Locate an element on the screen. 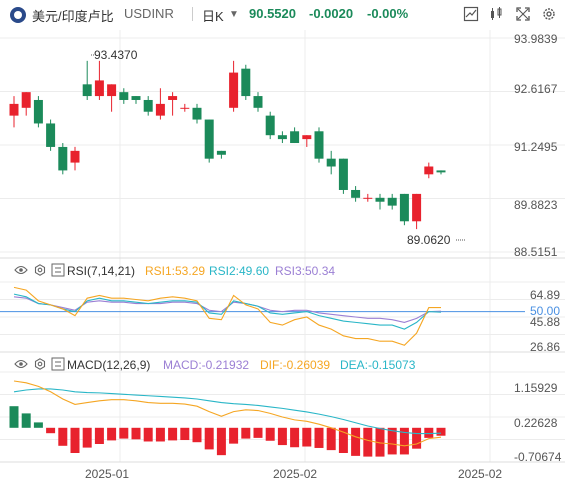 The image size is (565, 486). settings-icon is located at coordinates (549, 14).